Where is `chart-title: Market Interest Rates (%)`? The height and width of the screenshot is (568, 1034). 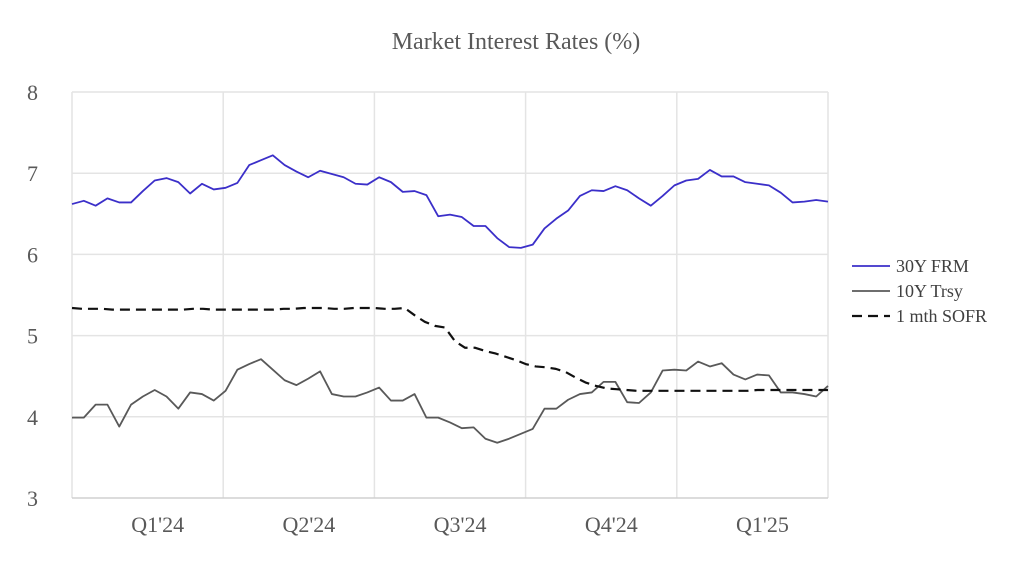 chart-title: Market Interest Rates (%) is located at coordinates (516, 42).